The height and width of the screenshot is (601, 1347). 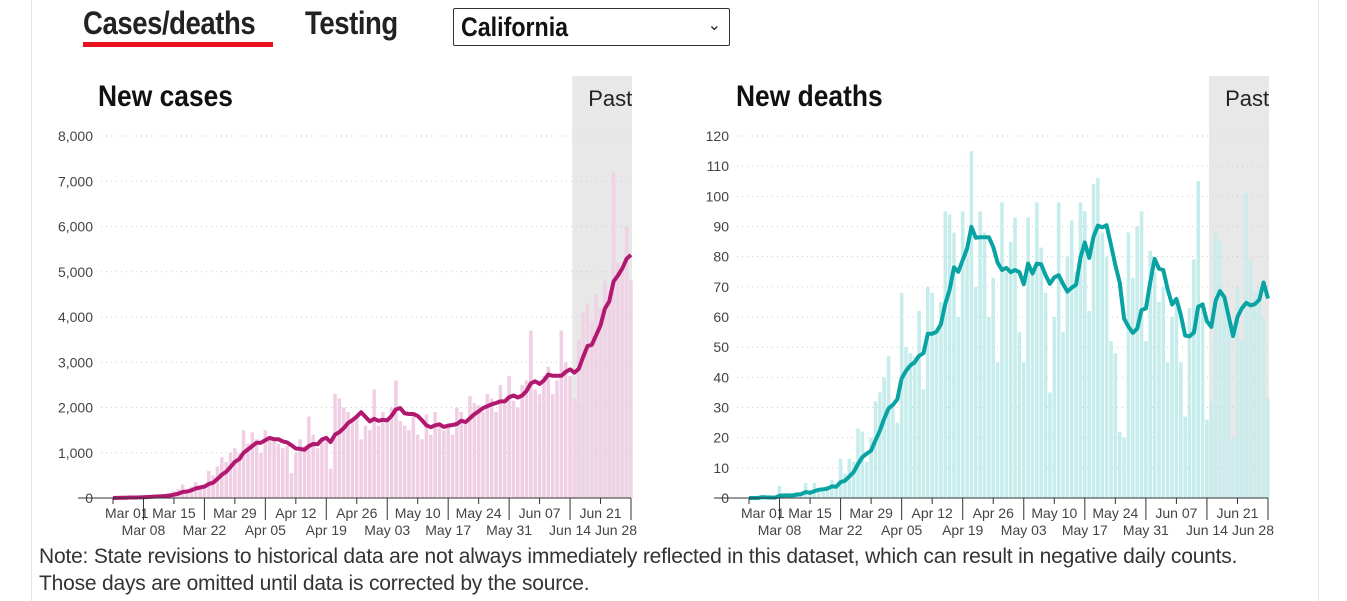 I want to click on x-tick-label: May 17, so click(x=448, y=530).